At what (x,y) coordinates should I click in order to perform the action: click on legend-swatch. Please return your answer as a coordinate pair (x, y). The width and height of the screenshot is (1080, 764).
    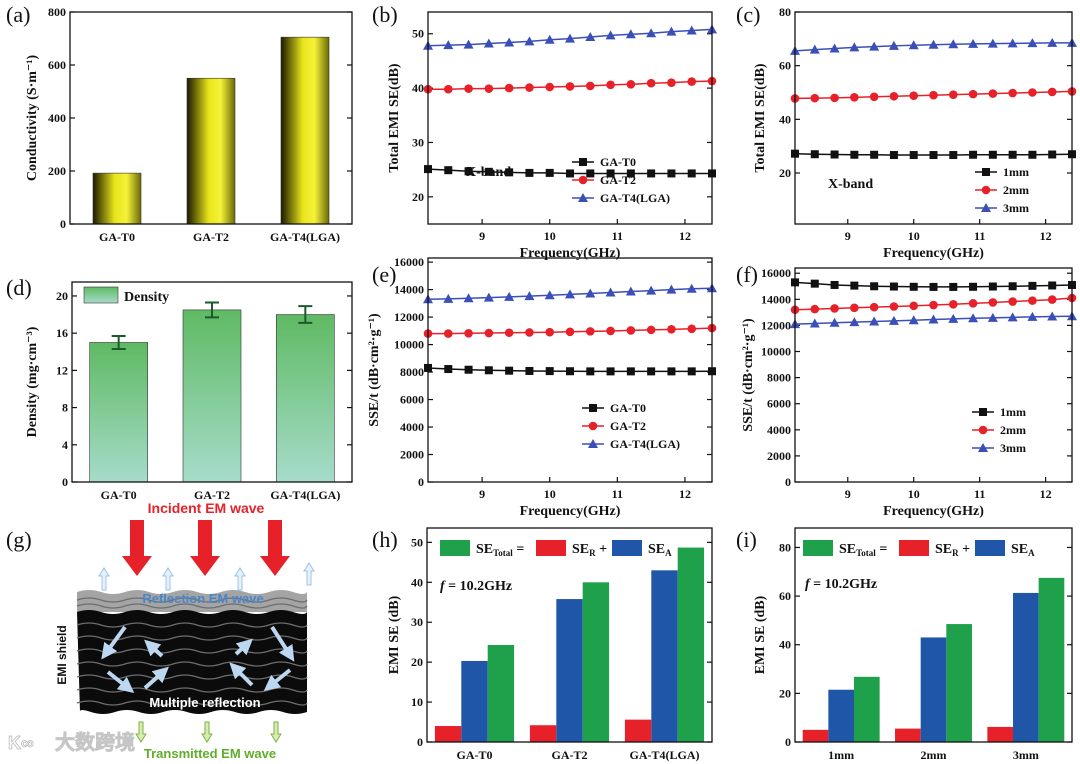
    Looking at the image, I should click on (914, 548).